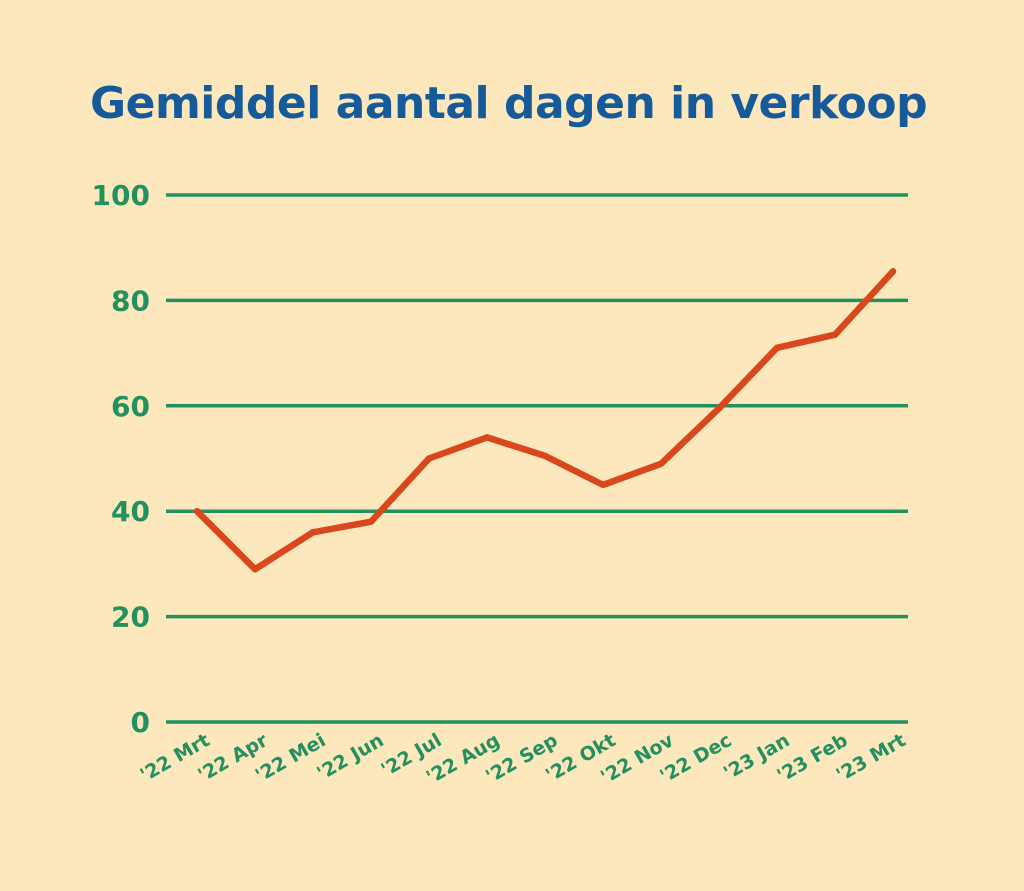  Describe the element at coordinates (509, 103) in the screenshot. I see `chart-title: Gemiddel aantal dagen in verkoop` at that location.